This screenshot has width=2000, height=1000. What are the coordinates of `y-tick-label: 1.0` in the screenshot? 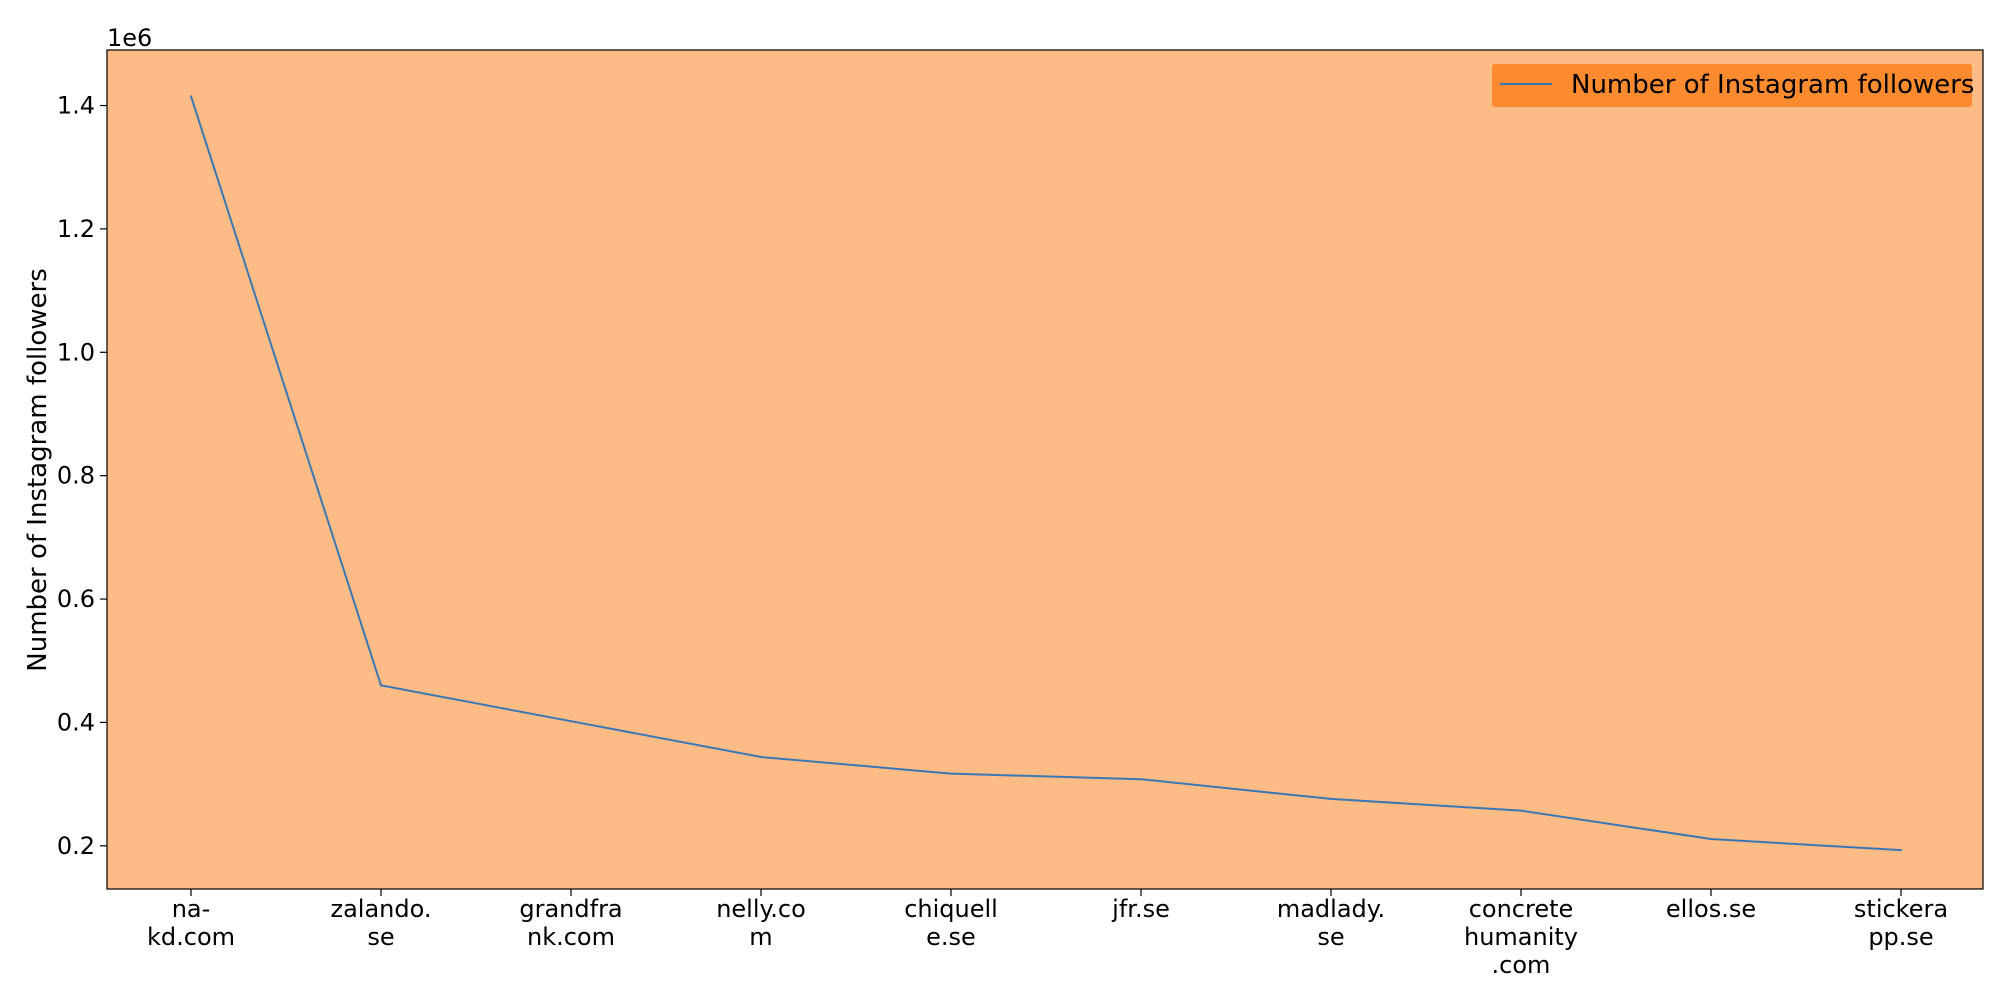 It's located at (76, 352).